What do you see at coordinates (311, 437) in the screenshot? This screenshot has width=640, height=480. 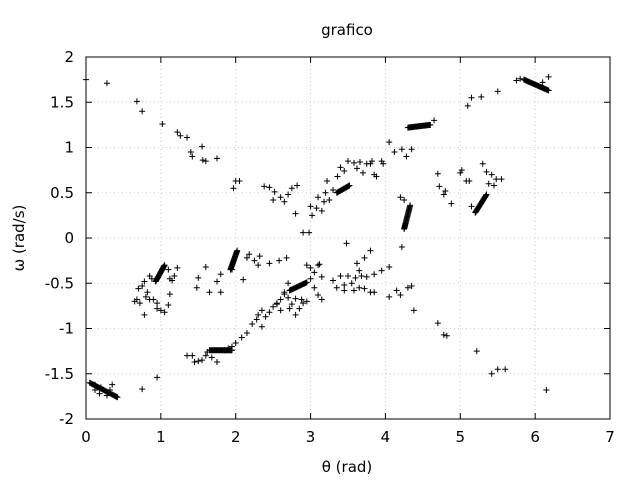 I see `x-tick-label: 3` at bounding box center [311, 437].